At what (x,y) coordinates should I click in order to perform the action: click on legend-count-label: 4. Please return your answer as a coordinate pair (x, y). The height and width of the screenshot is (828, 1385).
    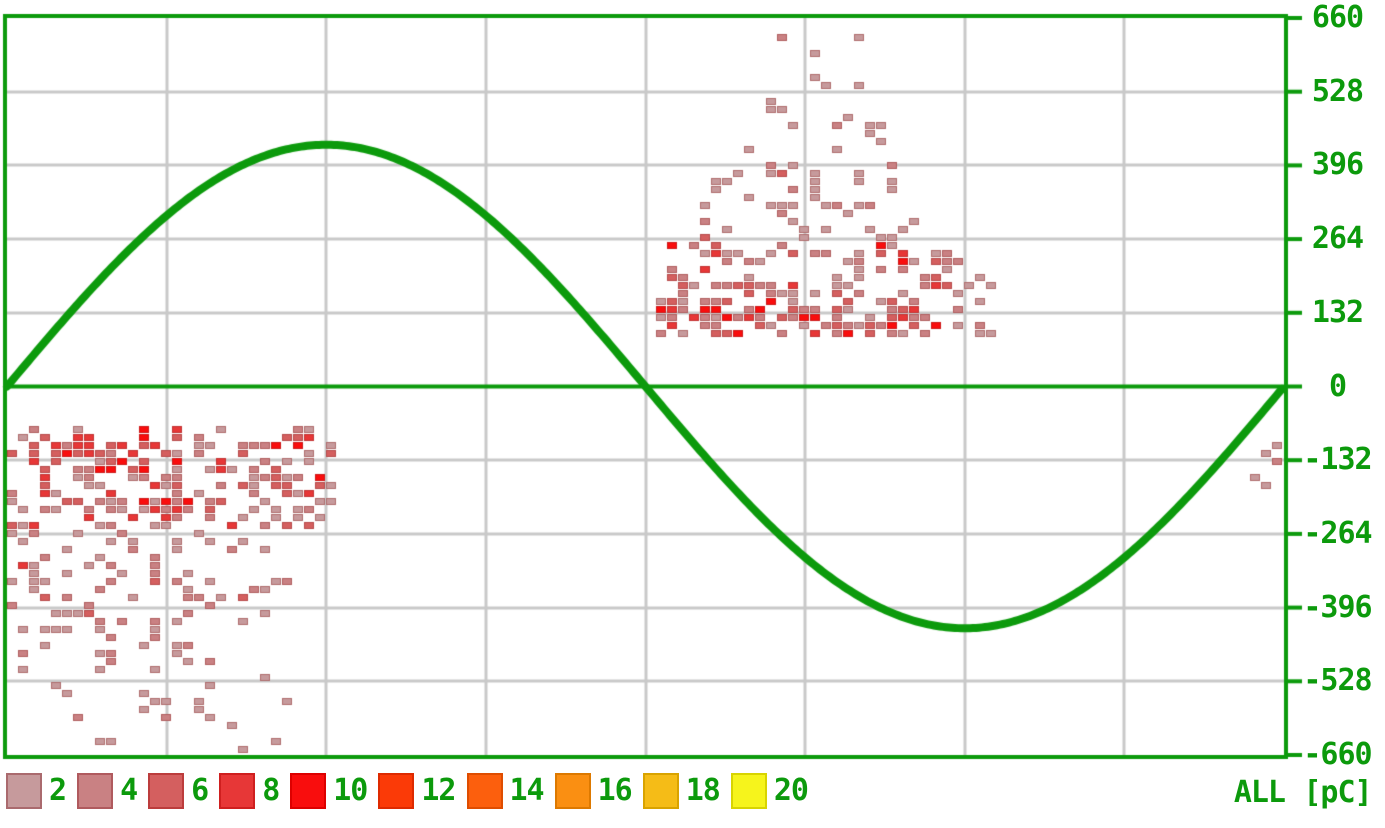
    Looking at the image, I should click on (129, 790).